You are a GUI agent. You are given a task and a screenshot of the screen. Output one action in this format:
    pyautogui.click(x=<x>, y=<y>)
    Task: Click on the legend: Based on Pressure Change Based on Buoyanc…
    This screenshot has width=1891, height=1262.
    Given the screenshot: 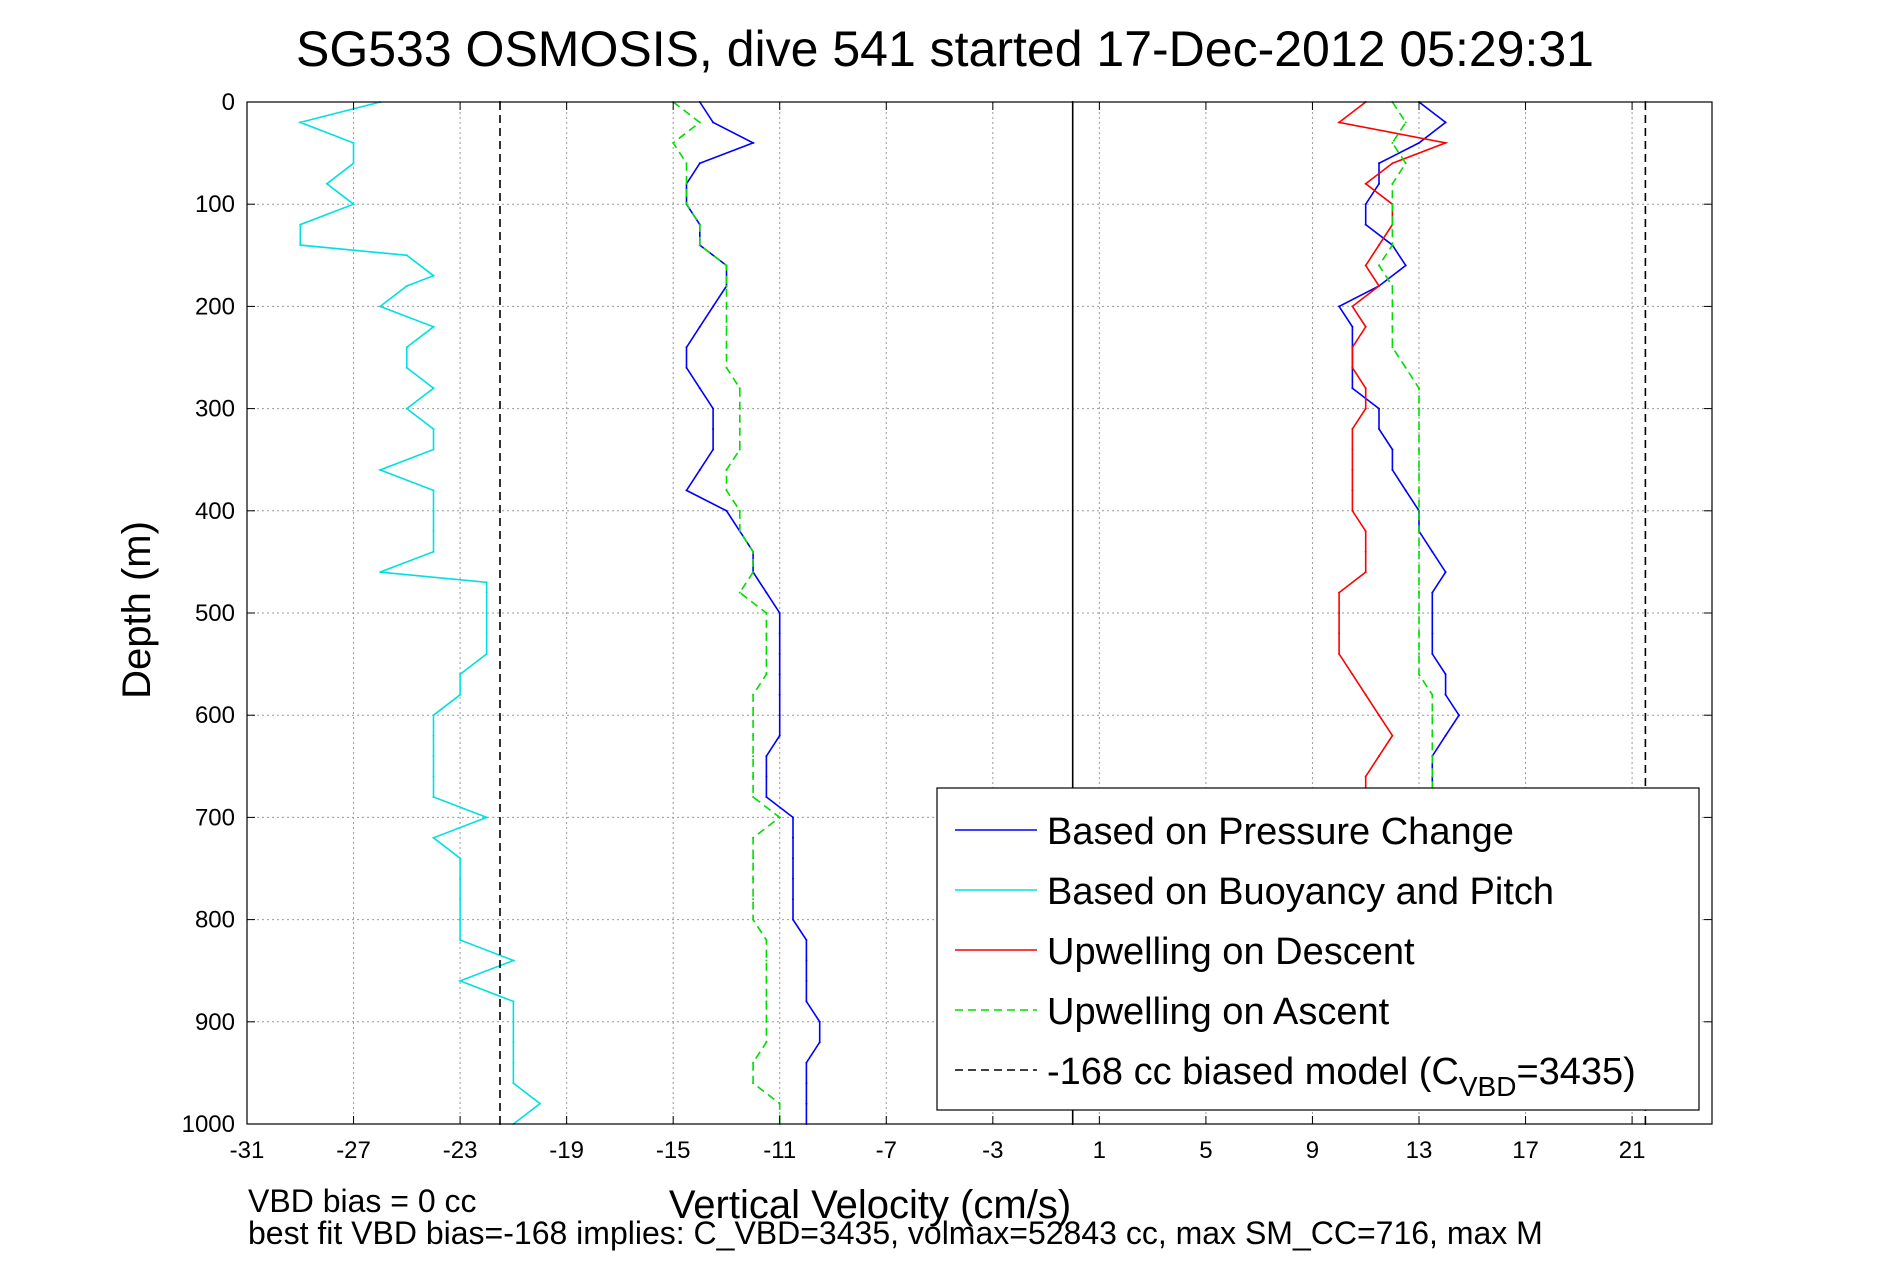 What is the action you would take?
    pyautogui.click(x=1318, y=949)
    